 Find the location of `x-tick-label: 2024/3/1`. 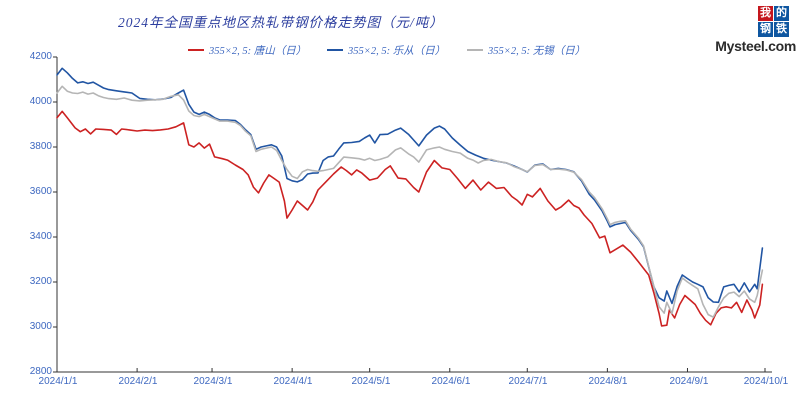

x-tick-label: 2024/3/1 is located at coordinates (213, 381).